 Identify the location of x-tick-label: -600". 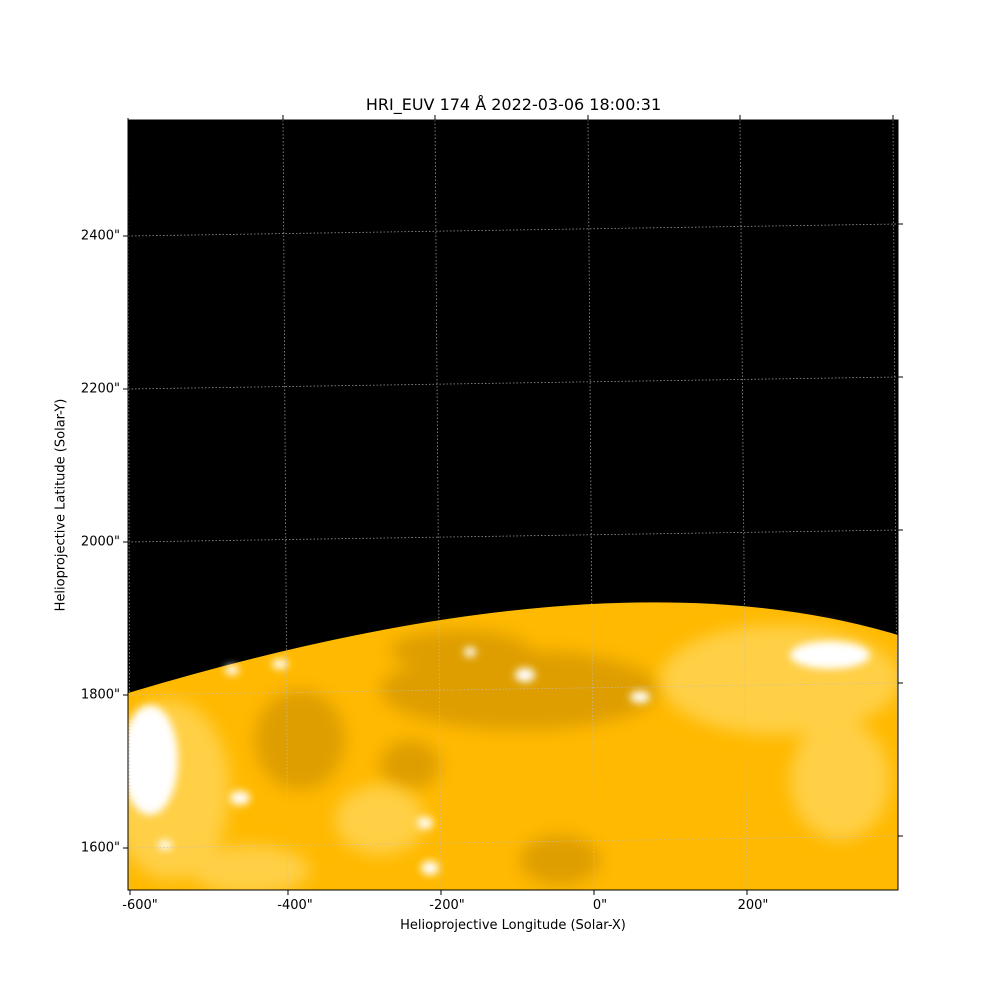
(139, 905).